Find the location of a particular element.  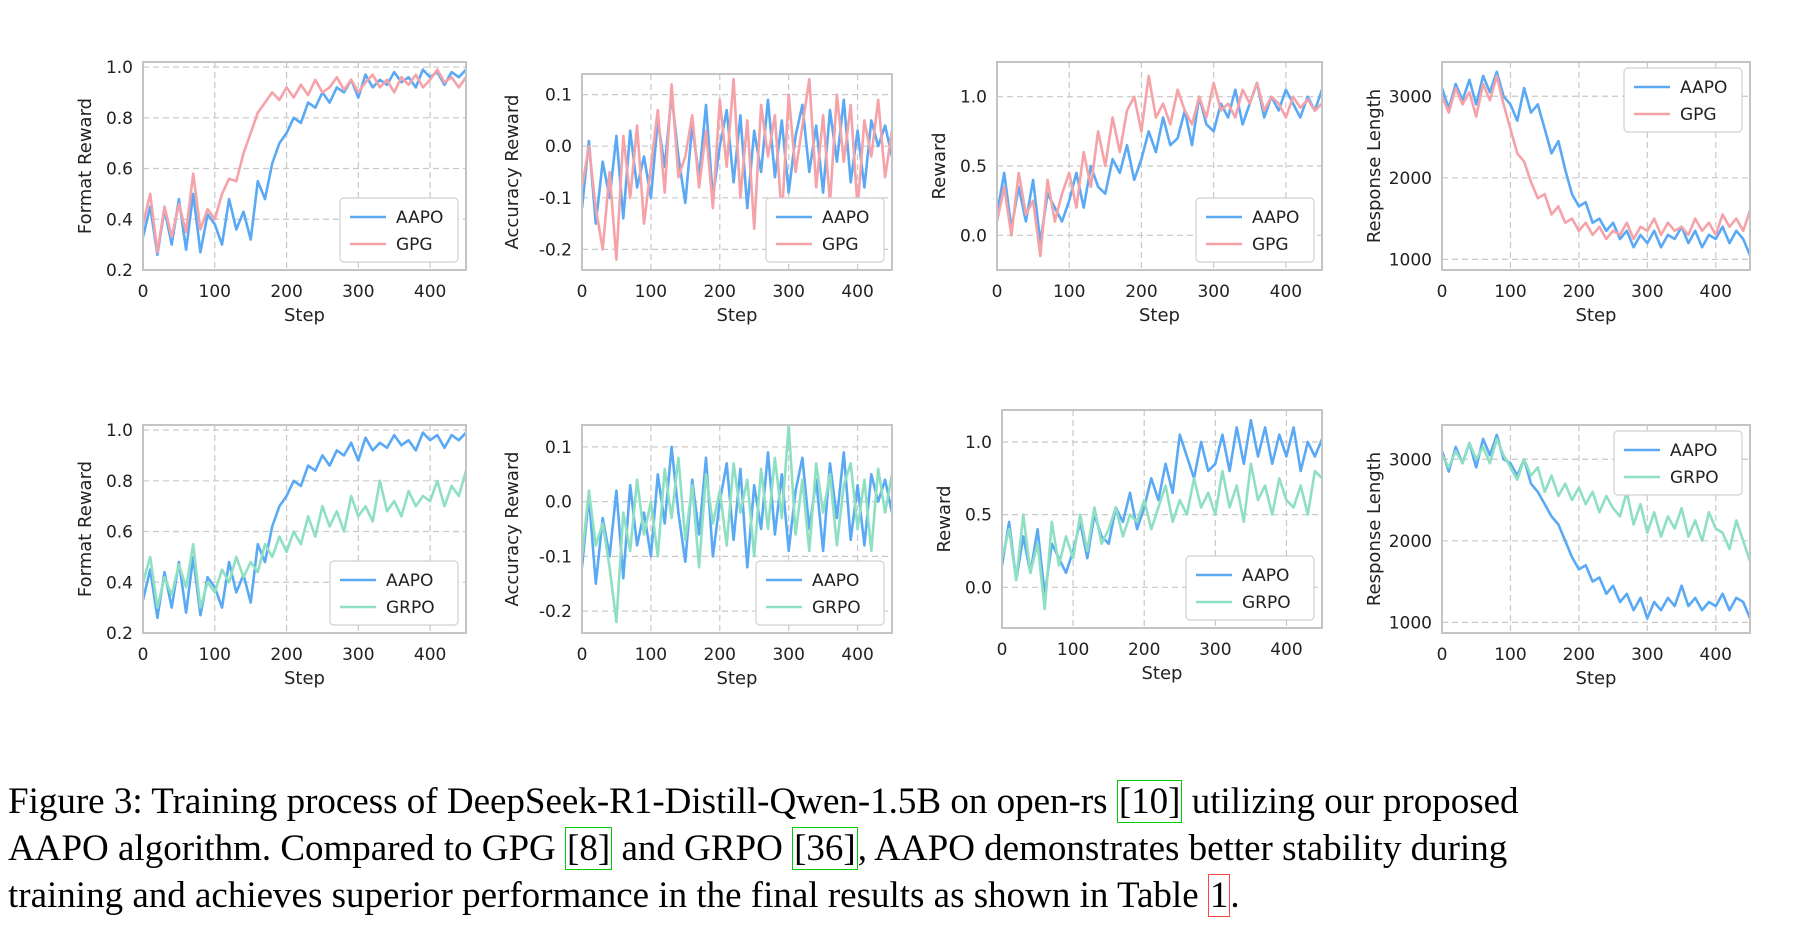

citation-link: [10] is located at coordinates (1149, 801).